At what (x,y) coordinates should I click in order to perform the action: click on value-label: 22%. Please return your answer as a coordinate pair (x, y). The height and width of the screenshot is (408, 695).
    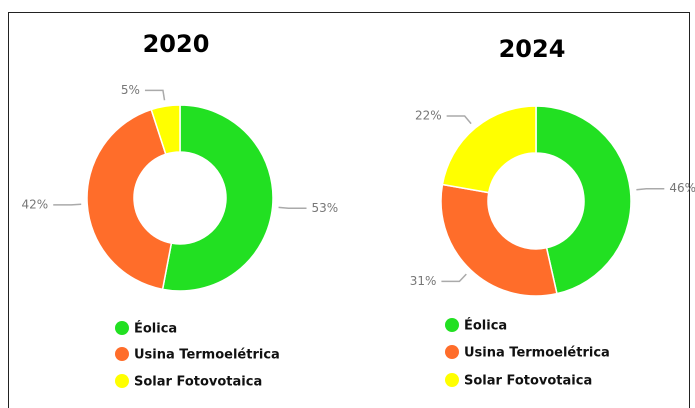
    Looking at the image, I should click on (428, 115).